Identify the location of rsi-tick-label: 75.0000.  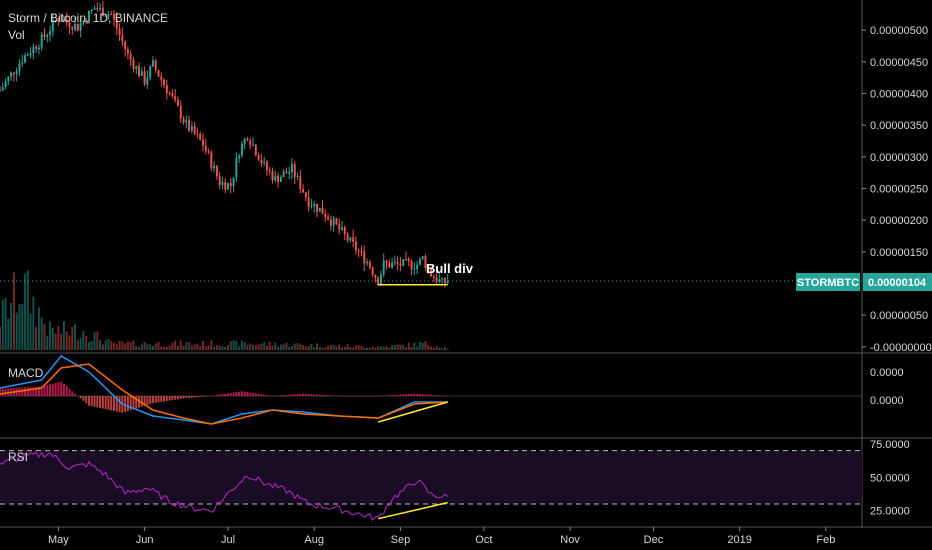
(890, 445).